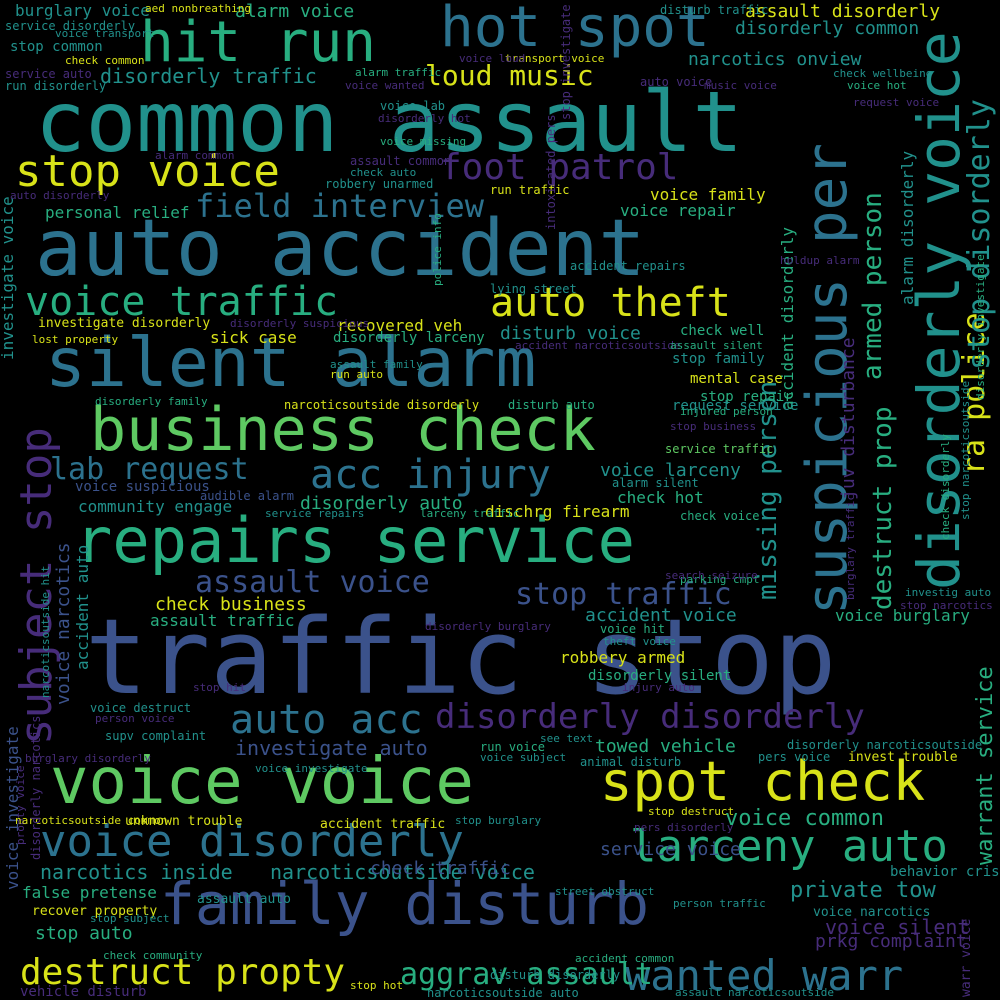 Image resolution: width=1000 pixels, height=1000 pixels. What do you see at coordinates (105, 60) in the screenshot?
I see `word-check-common: check common` at bounding box center [105, 60].